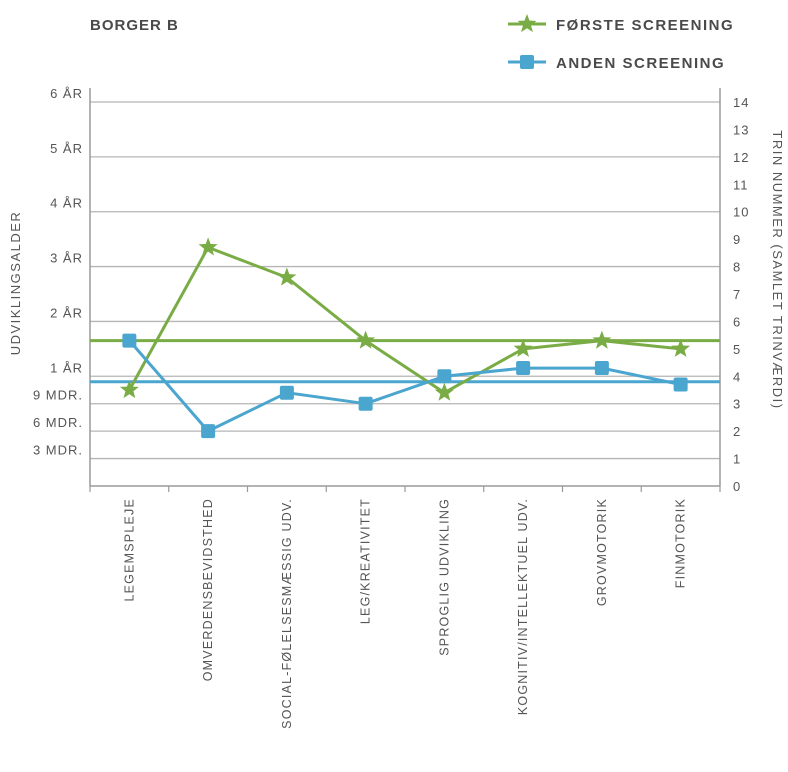 This screenshot has height=772, width=788. What do you see at coordinates (777, 269) in the screenshot?
I see `y-axis-right-title: TRIN NUMMER (SAMLET TRINVÆRDI)` at bounding box center [777, 269].